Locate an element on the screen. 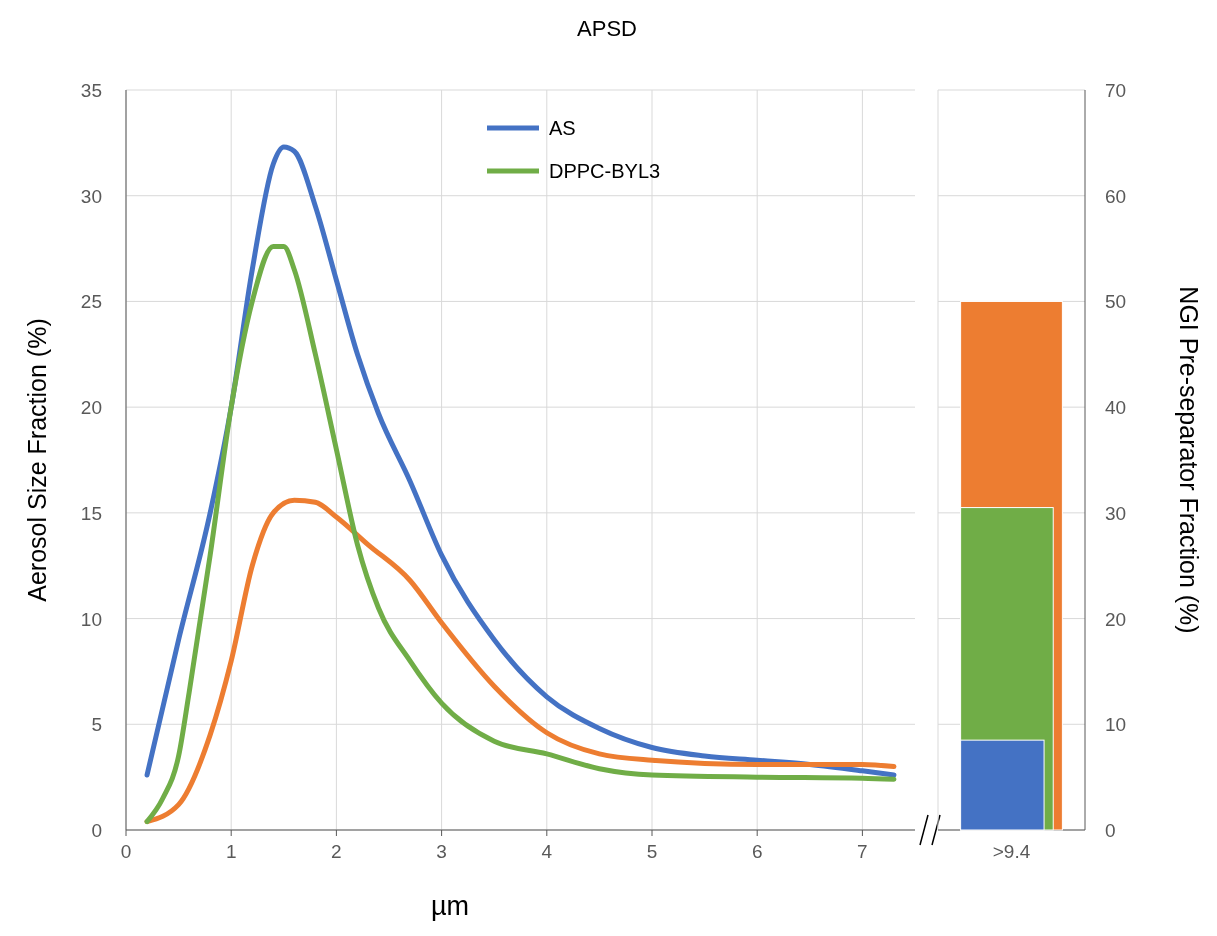 The height and width of the screenshot is (936, 1217). legend-label: DPPC-BYL3 is located at coordinates (605, 171).